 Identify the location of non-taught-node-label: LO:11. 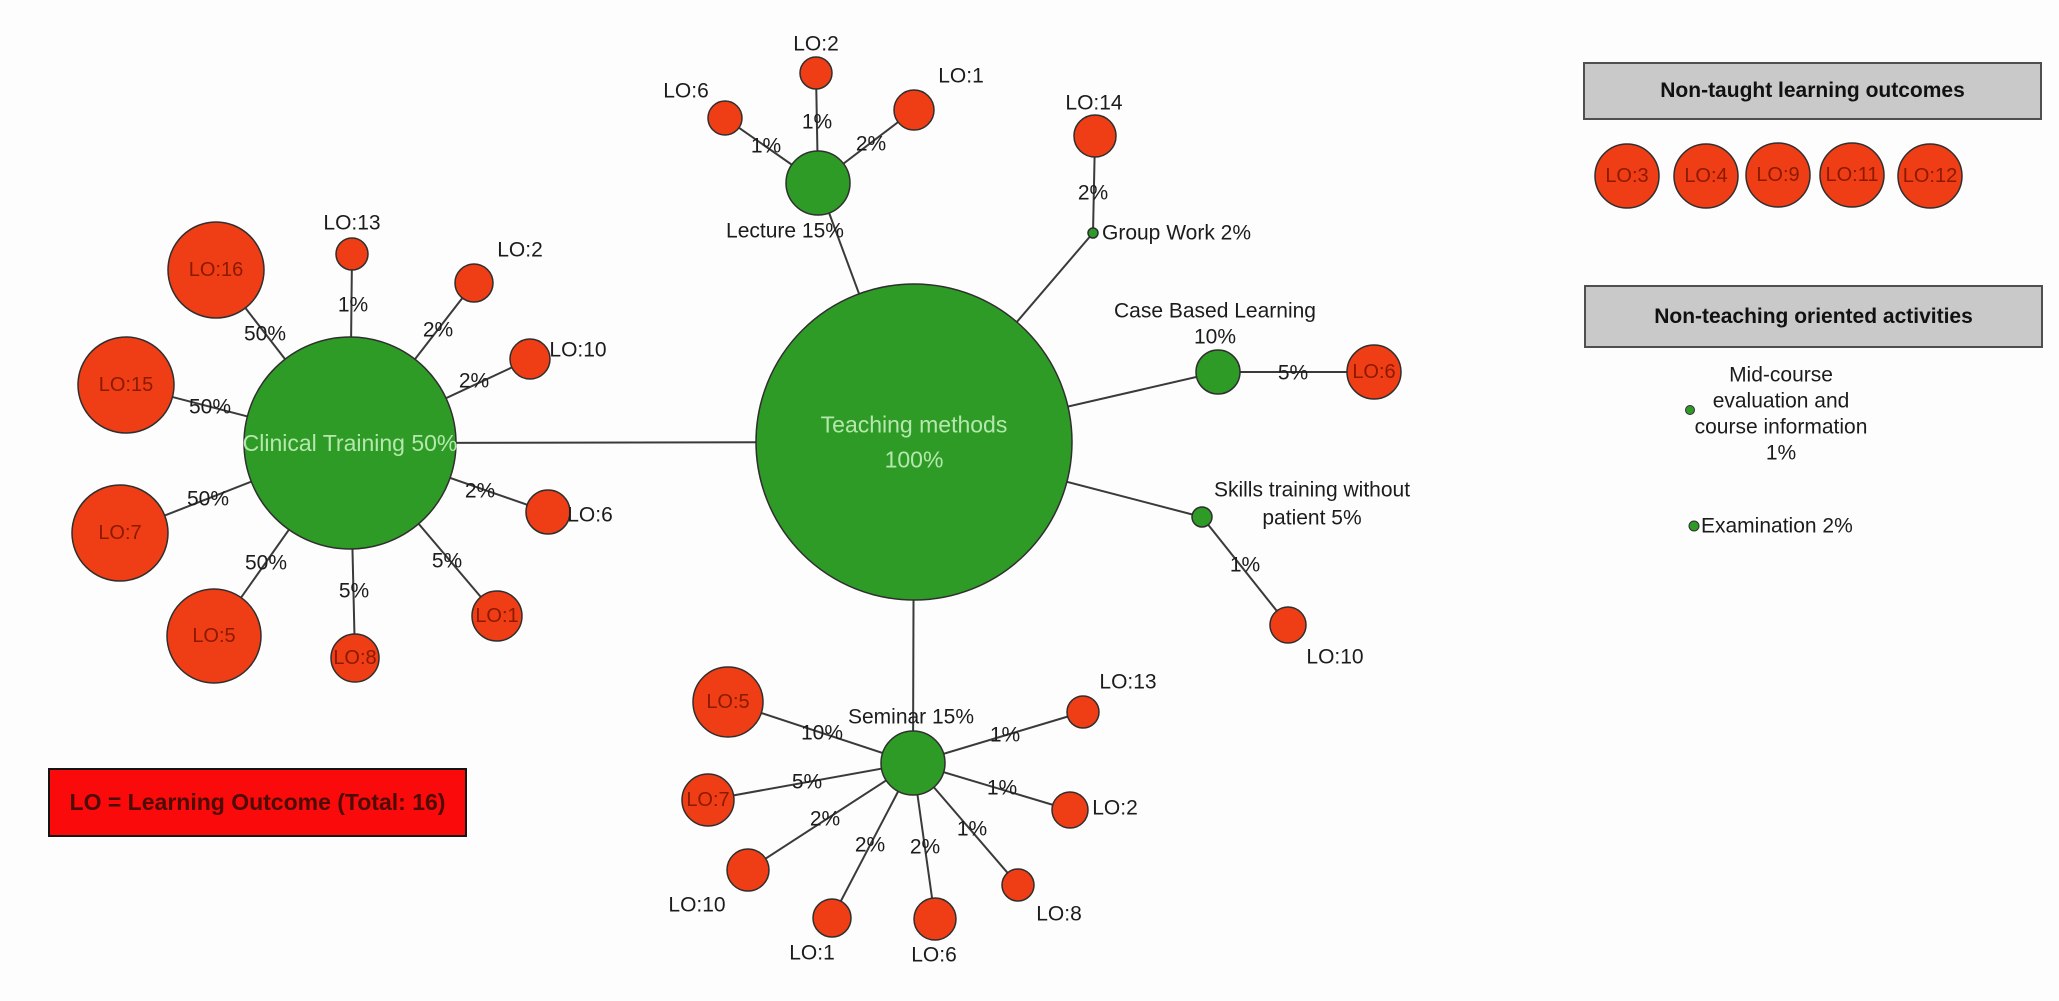
(1852, 175).